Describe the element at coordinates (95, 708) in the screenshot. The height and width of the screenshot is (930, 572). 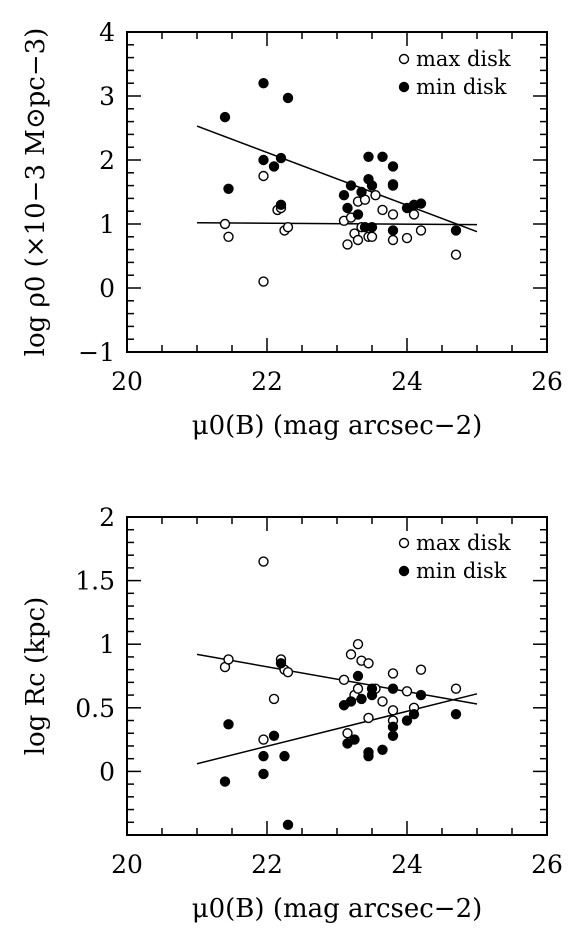
I see `y-tick-label: 0.5` at that location.